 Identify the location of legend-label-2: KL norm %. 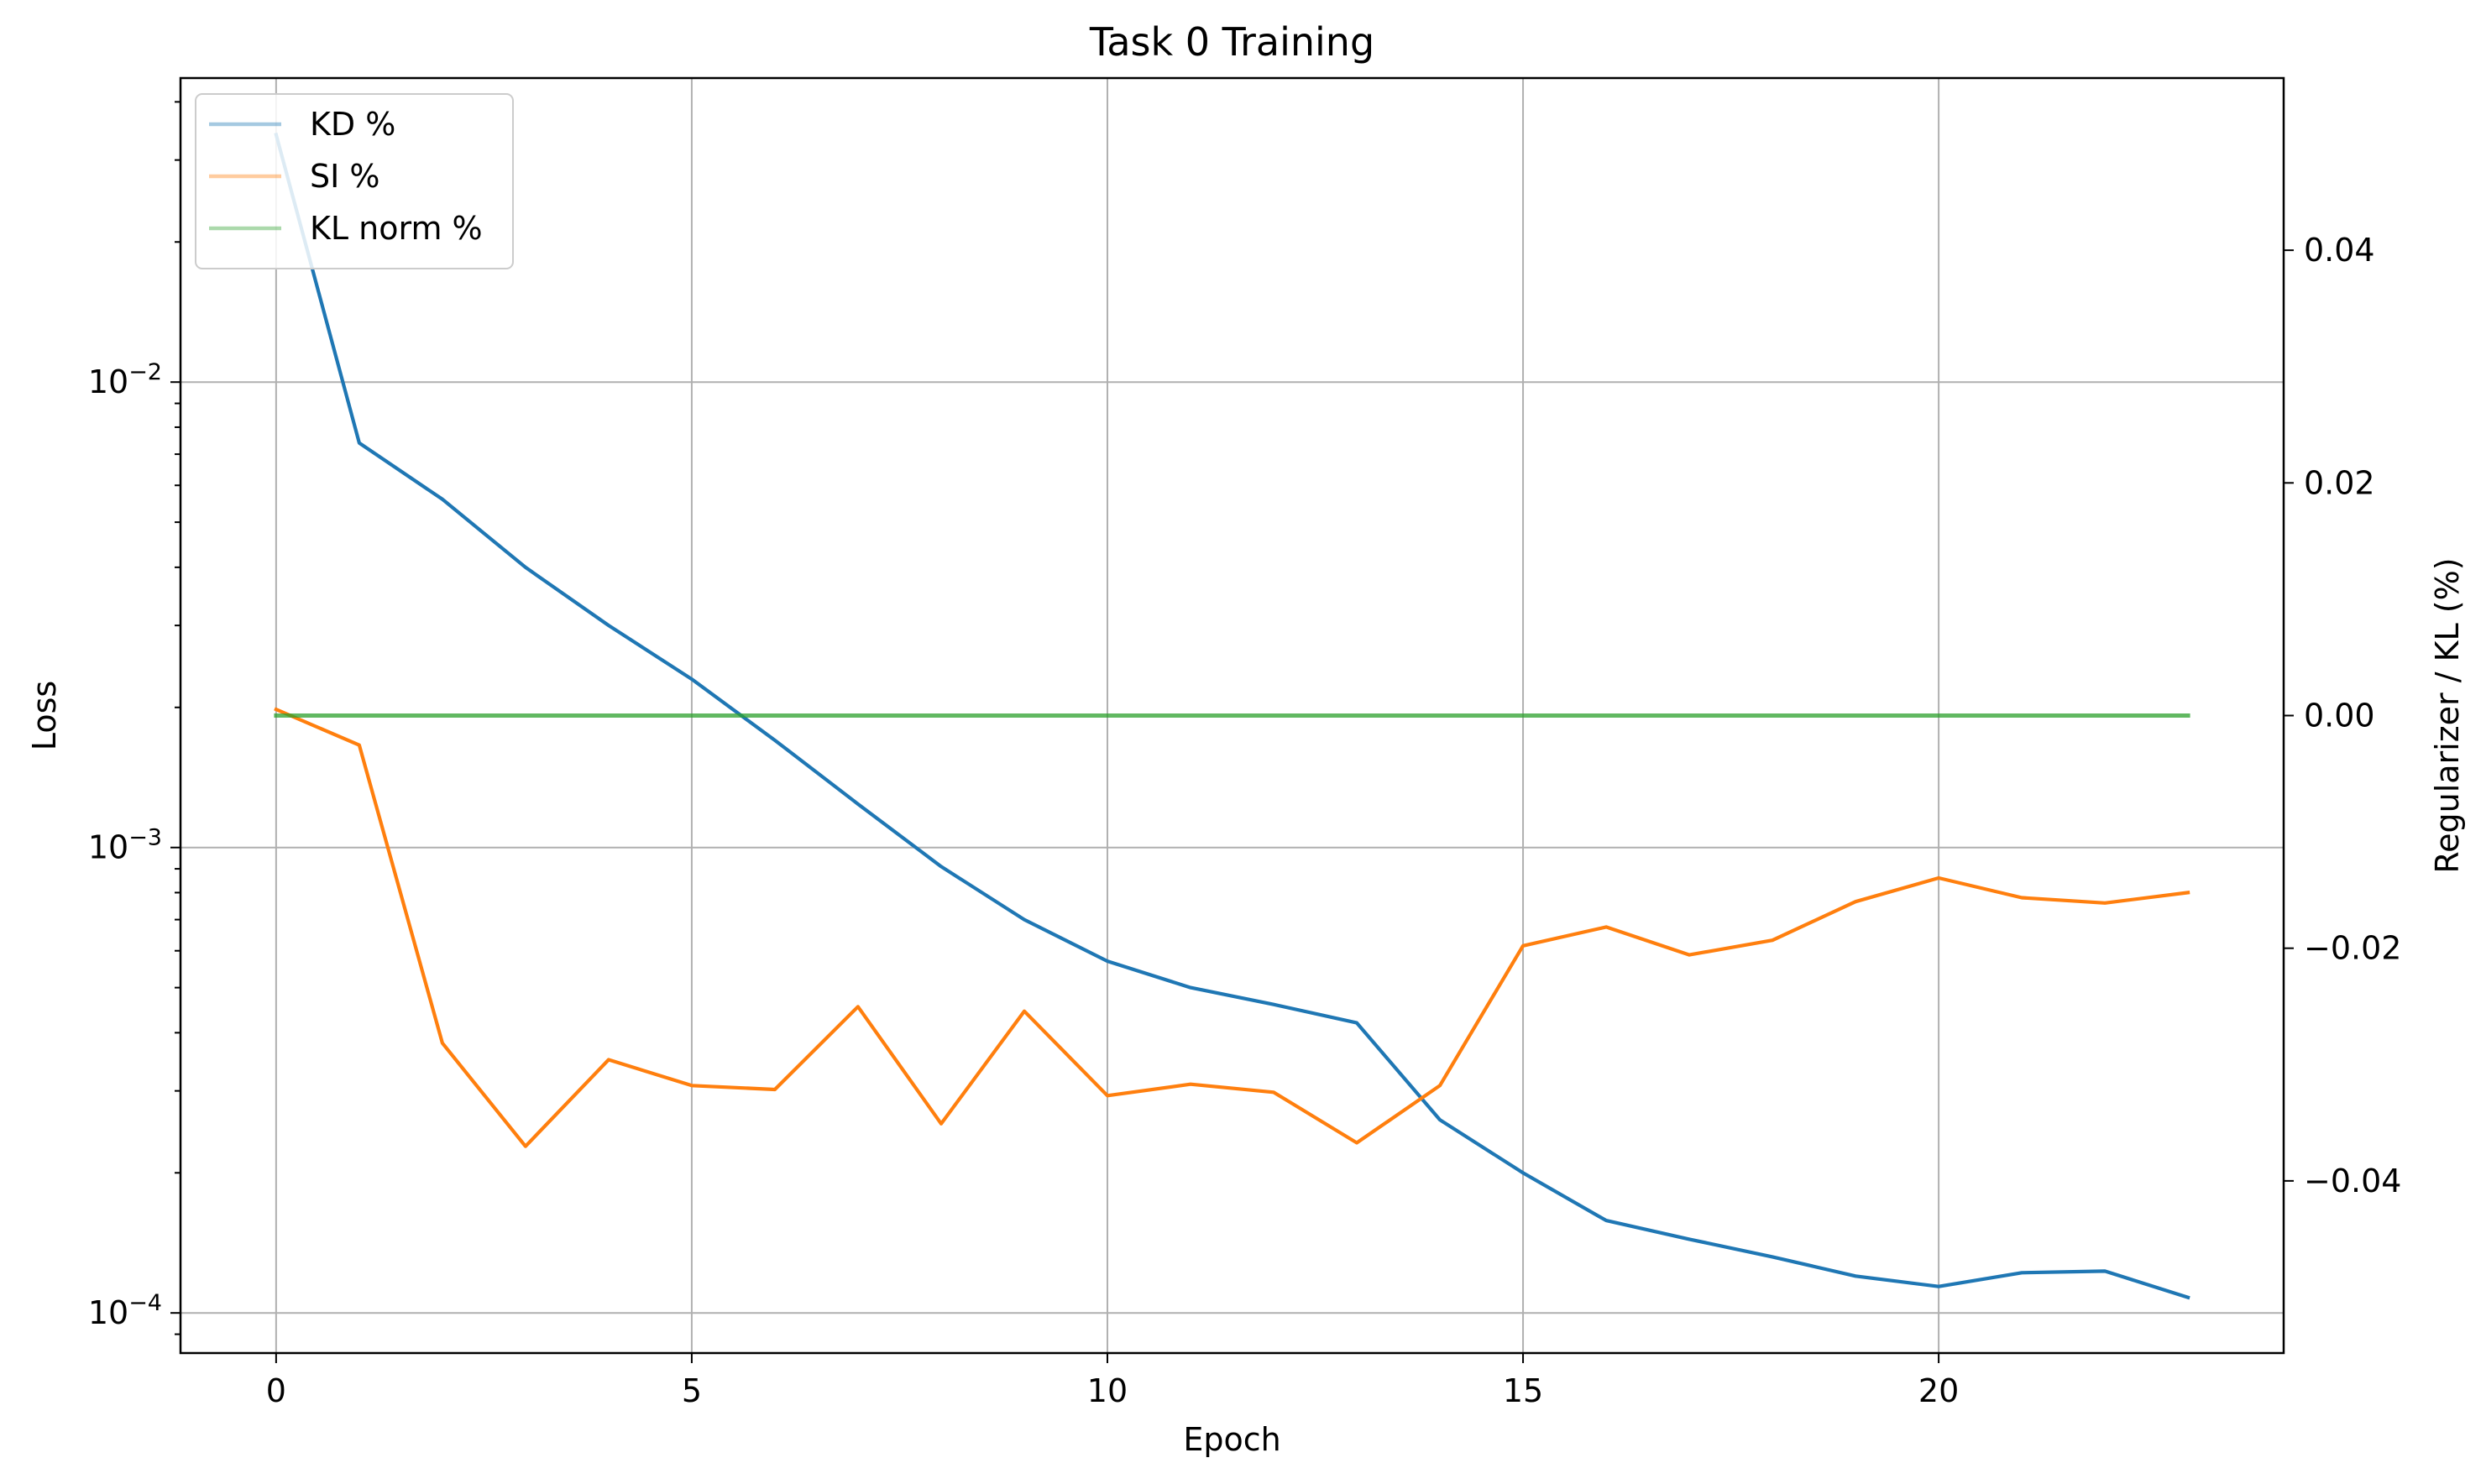
(396, 228).